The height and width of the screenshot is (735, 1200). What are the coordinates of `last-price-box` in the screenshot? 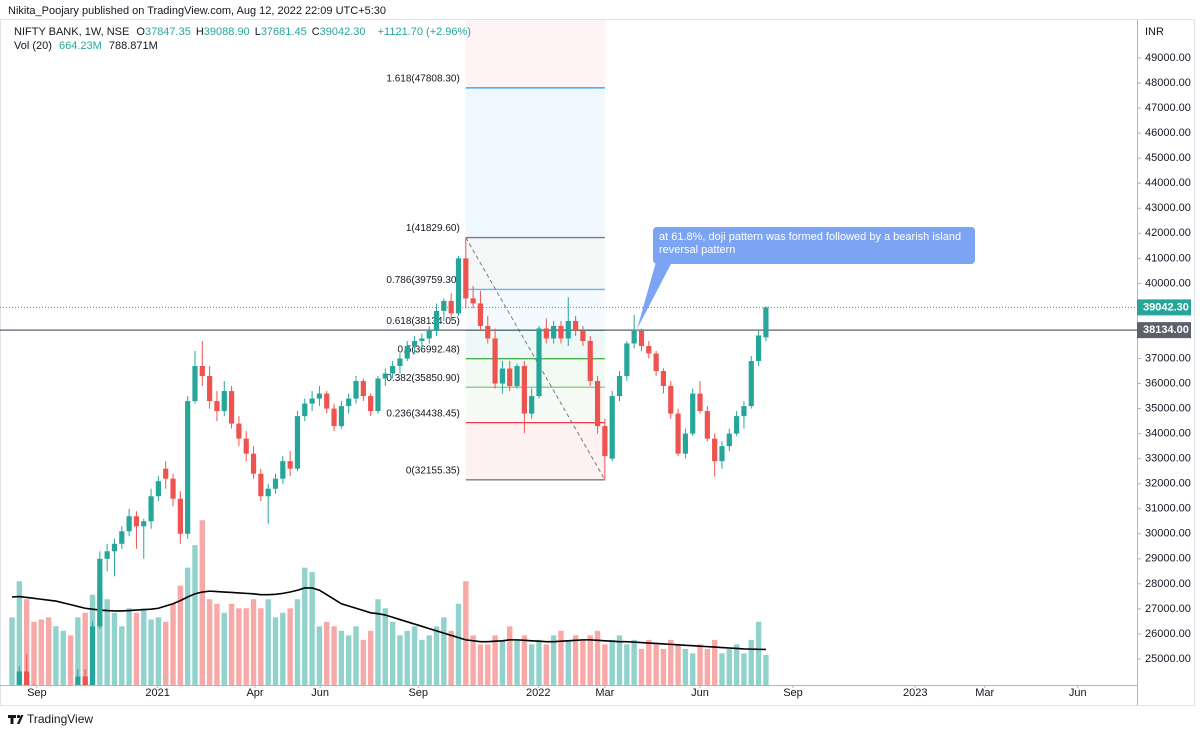 It's located at (1164, 307).